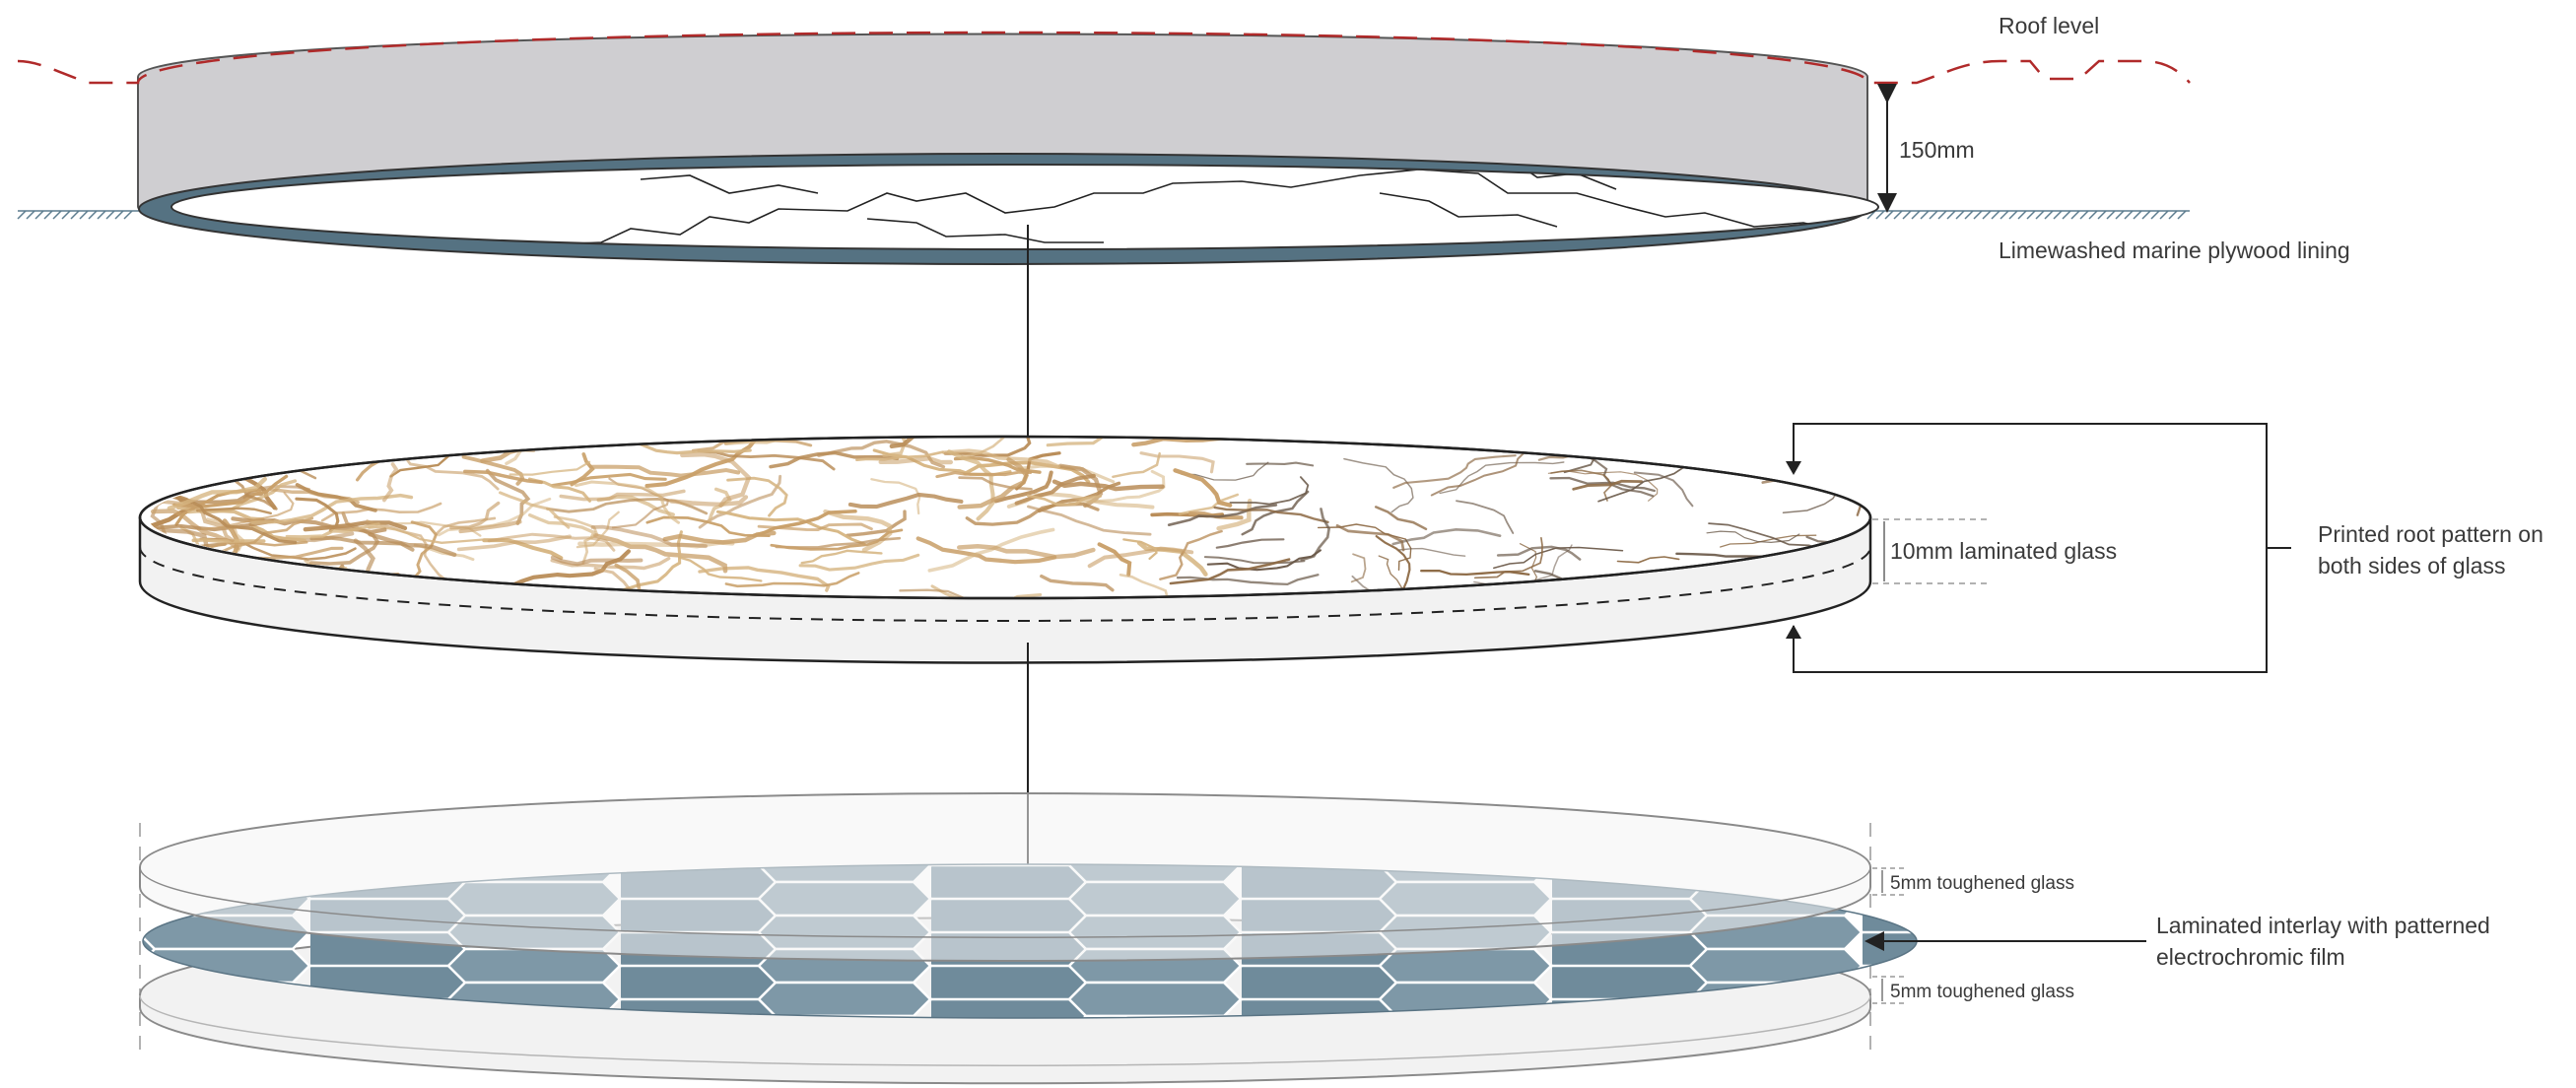  I want to click on toughened-bottom-label: 5mm toughened glass, so click(1982, 992).